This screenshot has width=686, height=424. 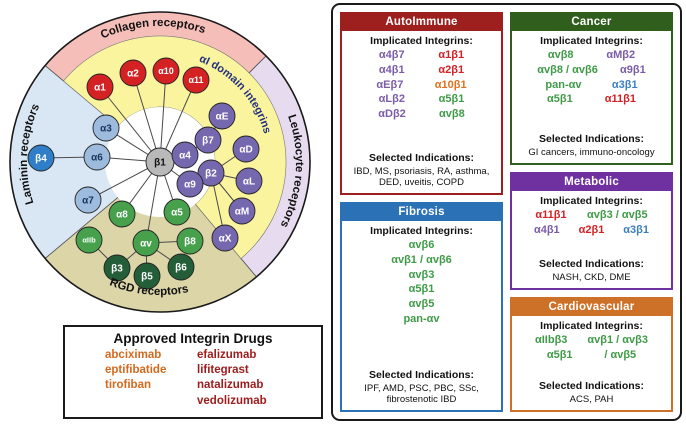 I want to click on integrin-entry: αLβ2, so click(x=391, y=99).